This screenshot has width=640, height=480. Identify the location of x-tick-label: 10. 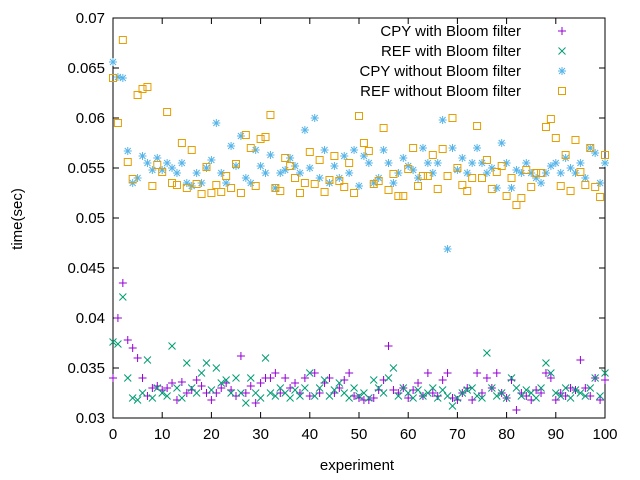
(162, 434).